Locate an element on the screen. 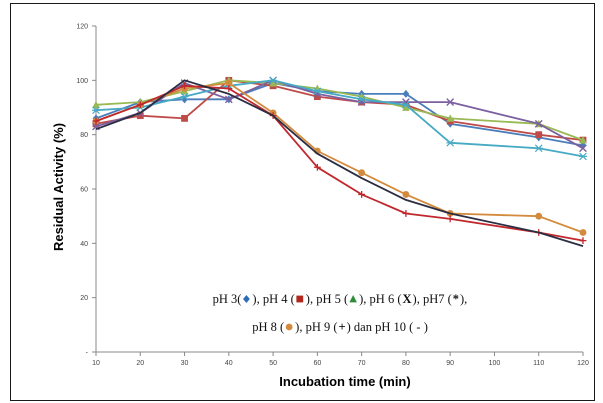 This screenshot has height=403, width=603. legend-line-2: pH 8 ( ), pH 9 ( + ) dan pH 10 ( - ) is located at coordinates (340, 327).